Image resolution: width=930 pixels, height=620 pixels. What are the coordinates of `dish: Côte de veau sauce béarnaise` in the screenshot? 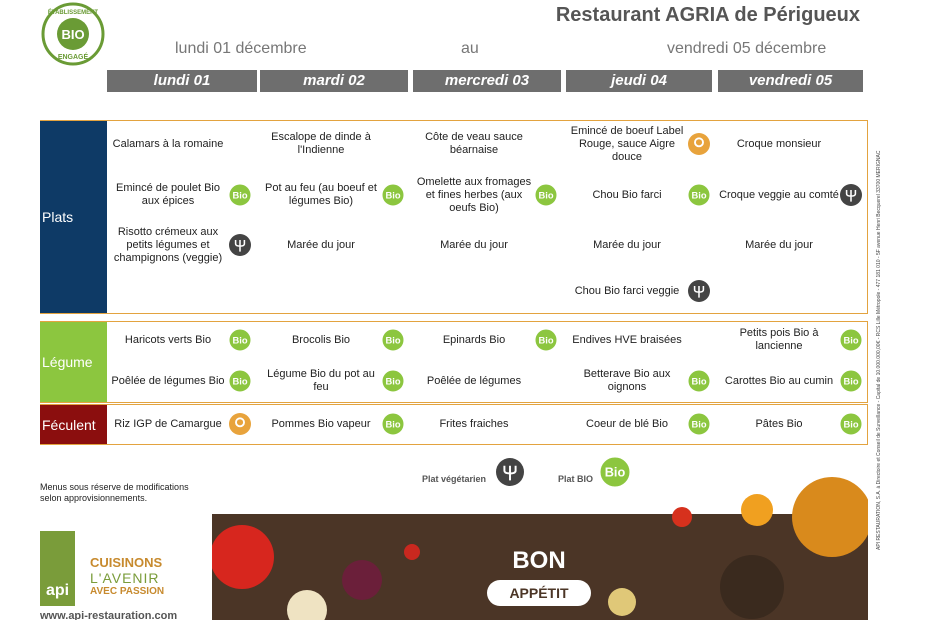 It's located at (474, 143).